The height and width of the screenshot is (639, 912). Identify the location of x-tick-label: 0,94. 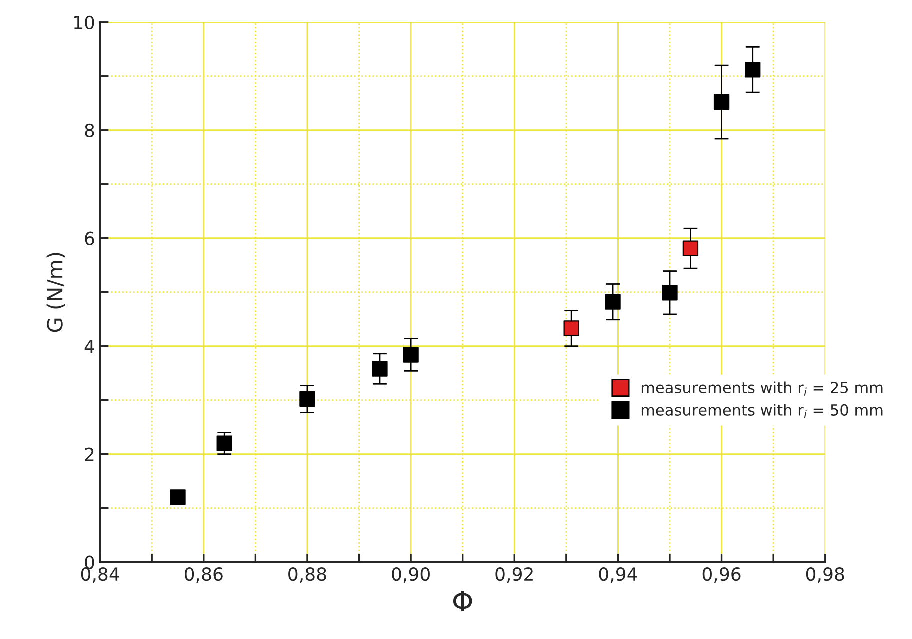
(618, 575).